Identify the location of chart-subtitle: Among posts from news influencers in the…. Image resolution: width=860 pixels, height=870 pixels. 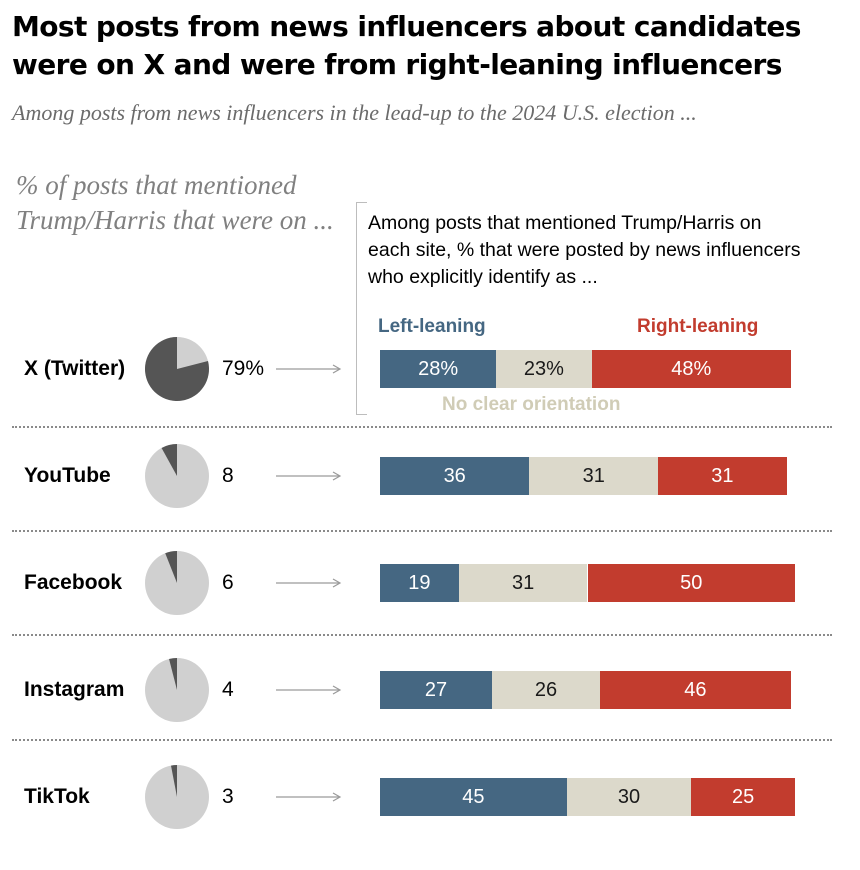
(354, 112).